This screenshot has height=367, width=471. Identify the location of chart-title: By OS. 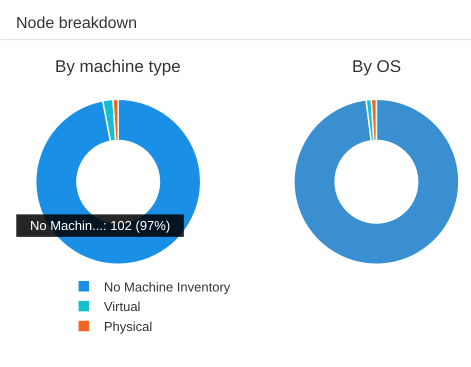
(377, 66).